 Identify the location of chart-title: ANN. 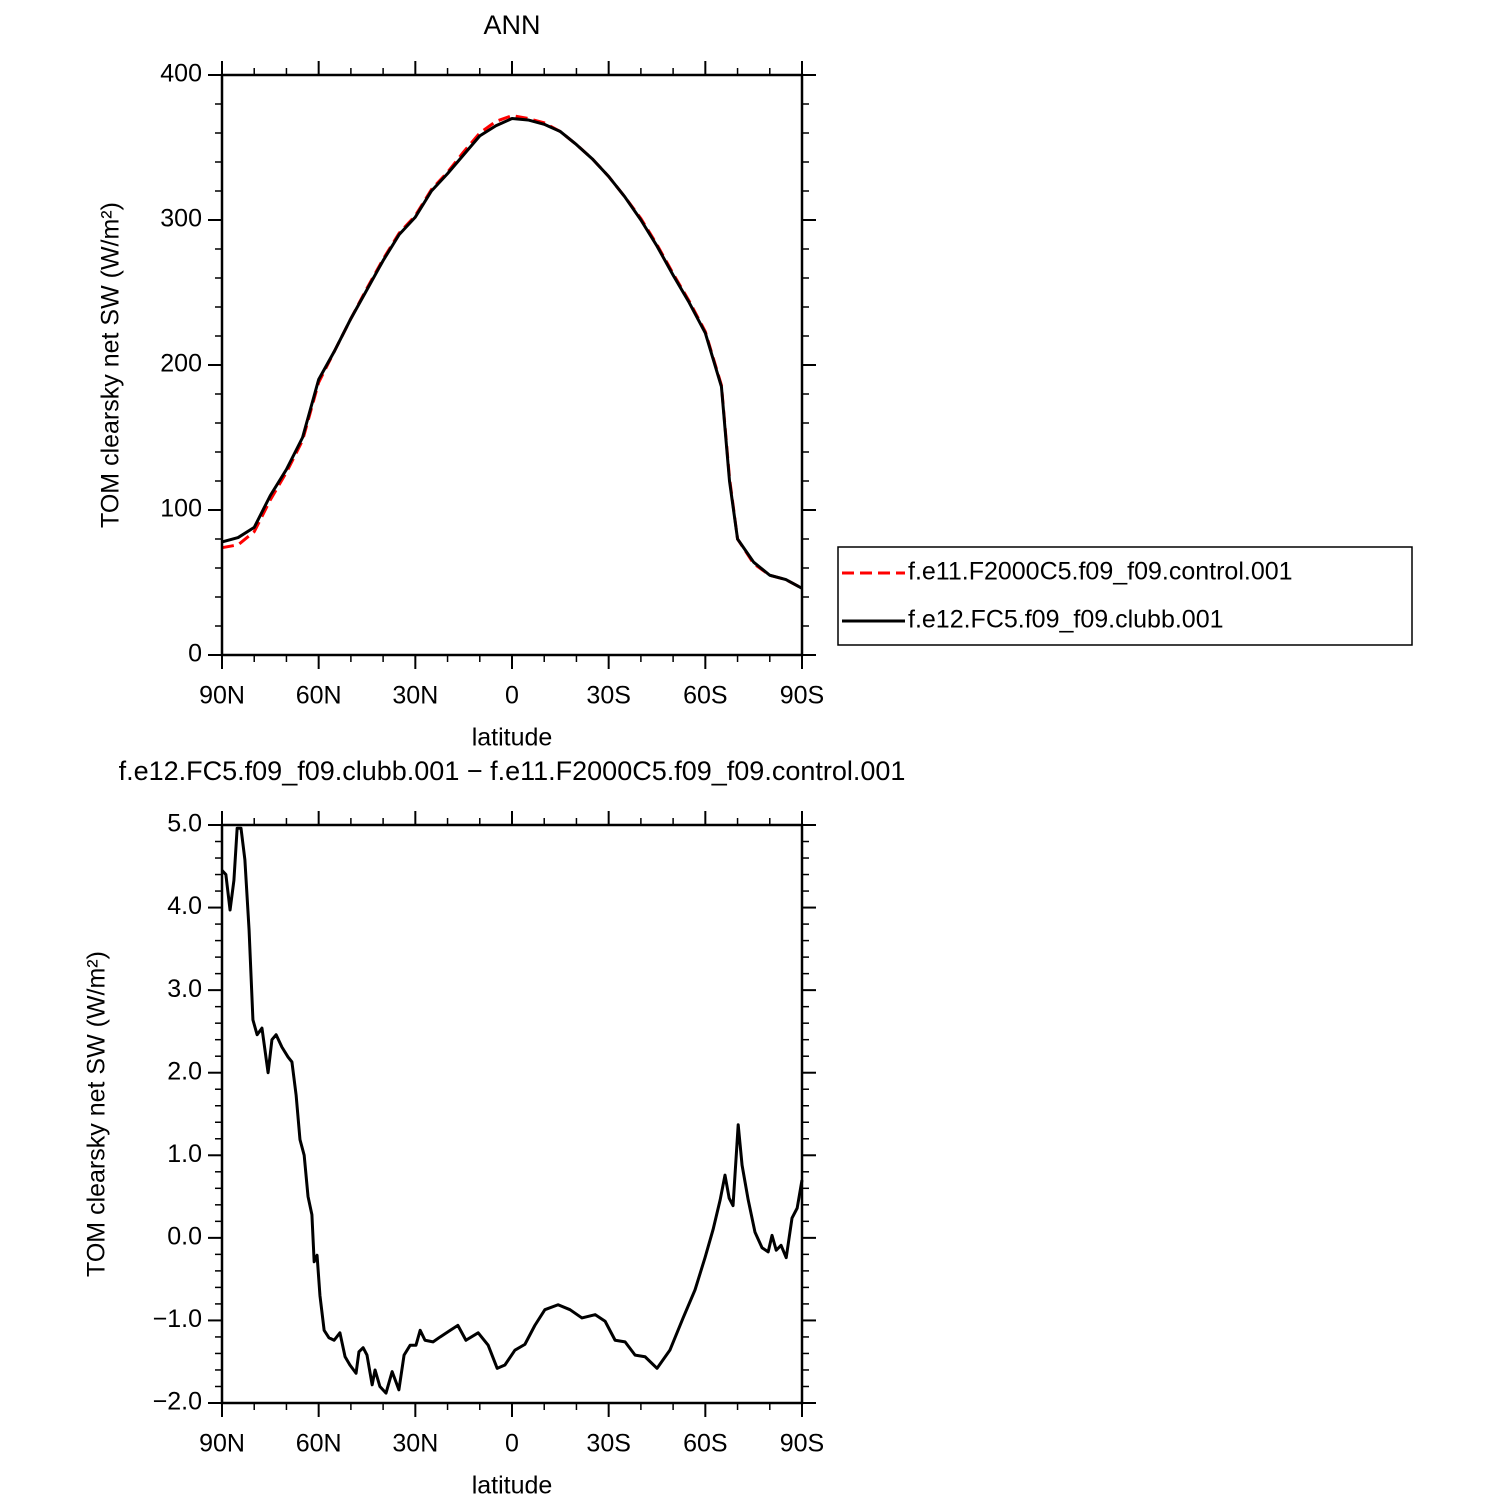
(511, 25).